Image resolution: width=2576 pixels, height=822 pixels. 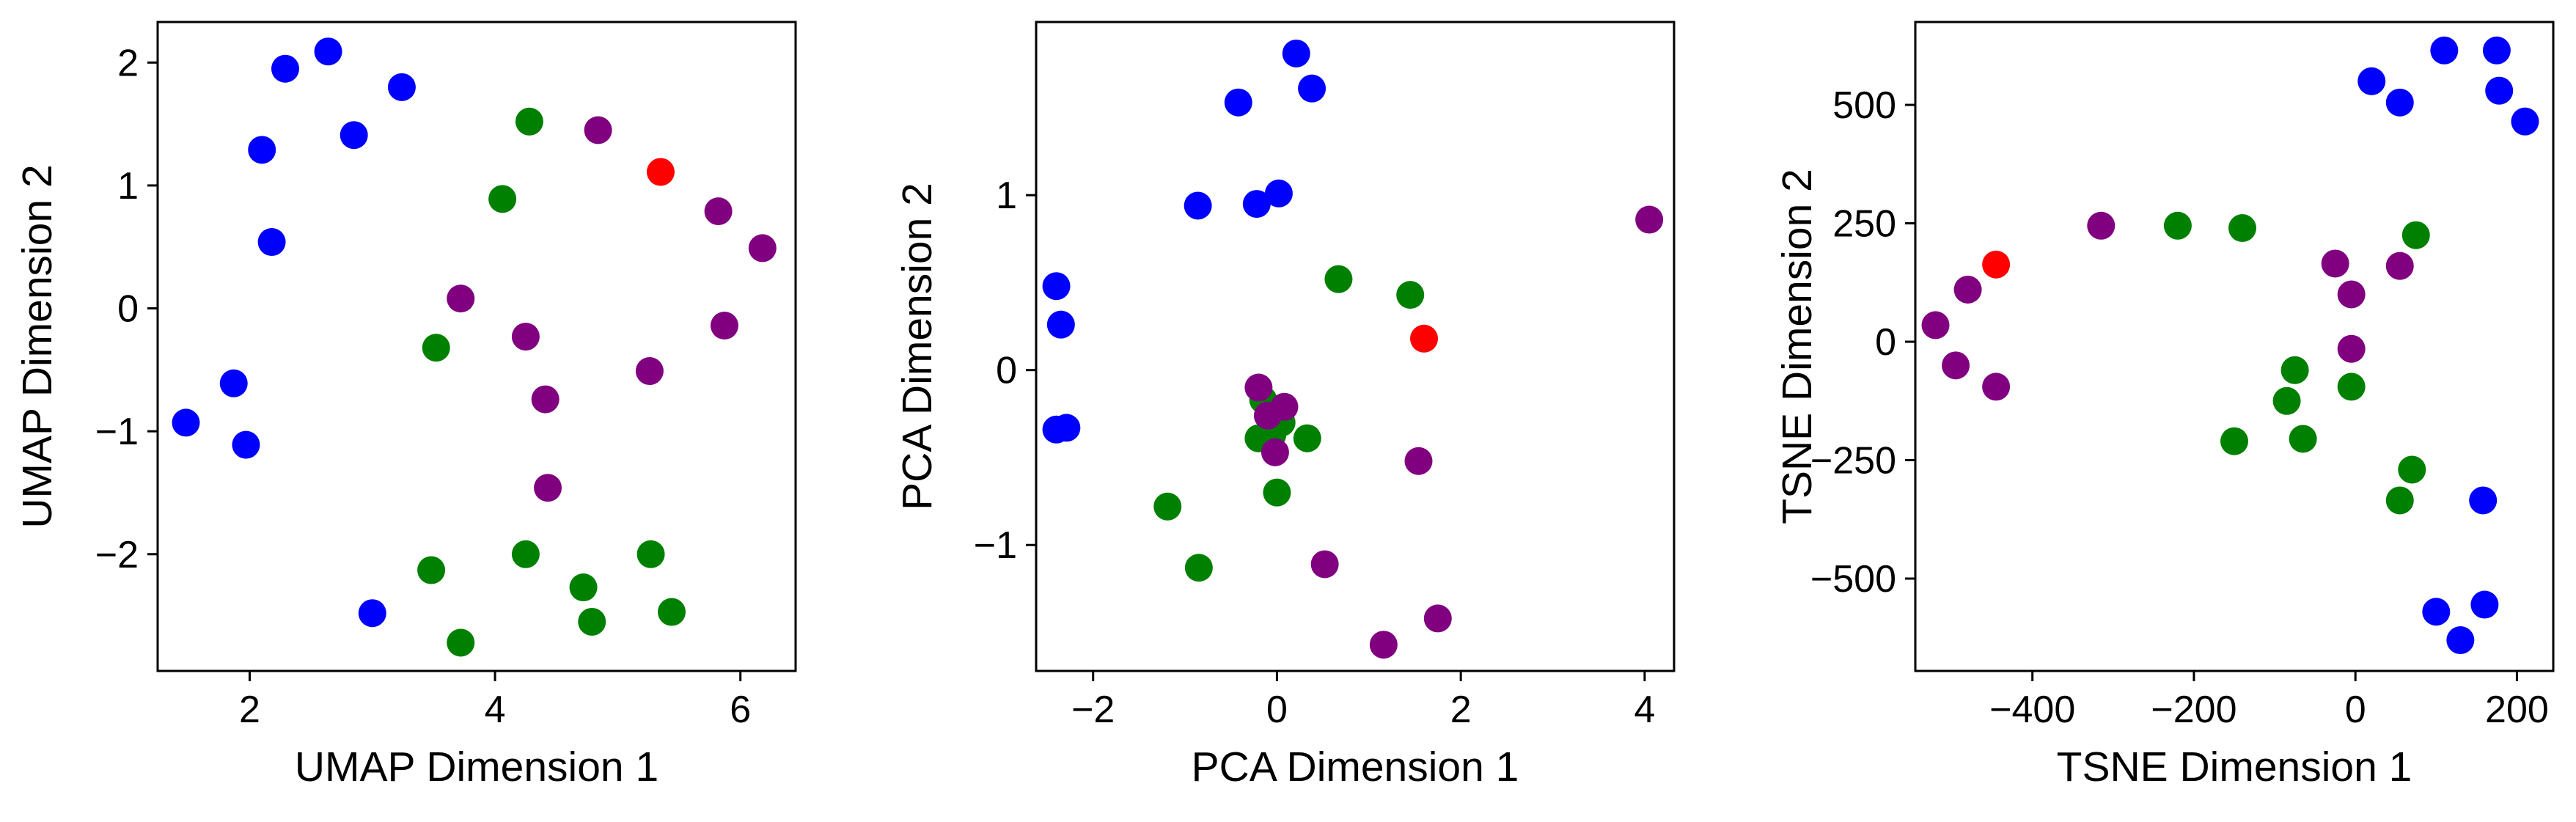 What do you see at coordinates (2517, 710) in the screenshot?
I see `x-tick-label: 200` at bounding box center [2517, 710].